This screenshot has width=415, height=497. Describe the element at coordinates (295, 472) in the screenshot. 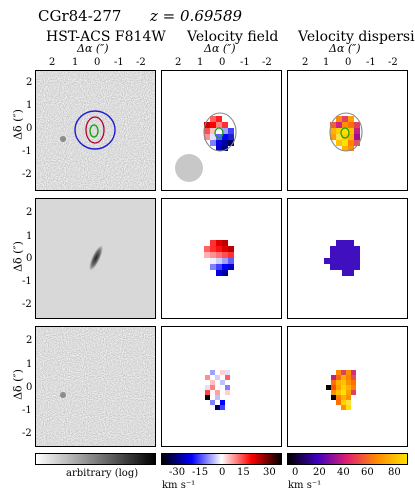

I see `colorbar-dispersion-tick: 0` at that location.